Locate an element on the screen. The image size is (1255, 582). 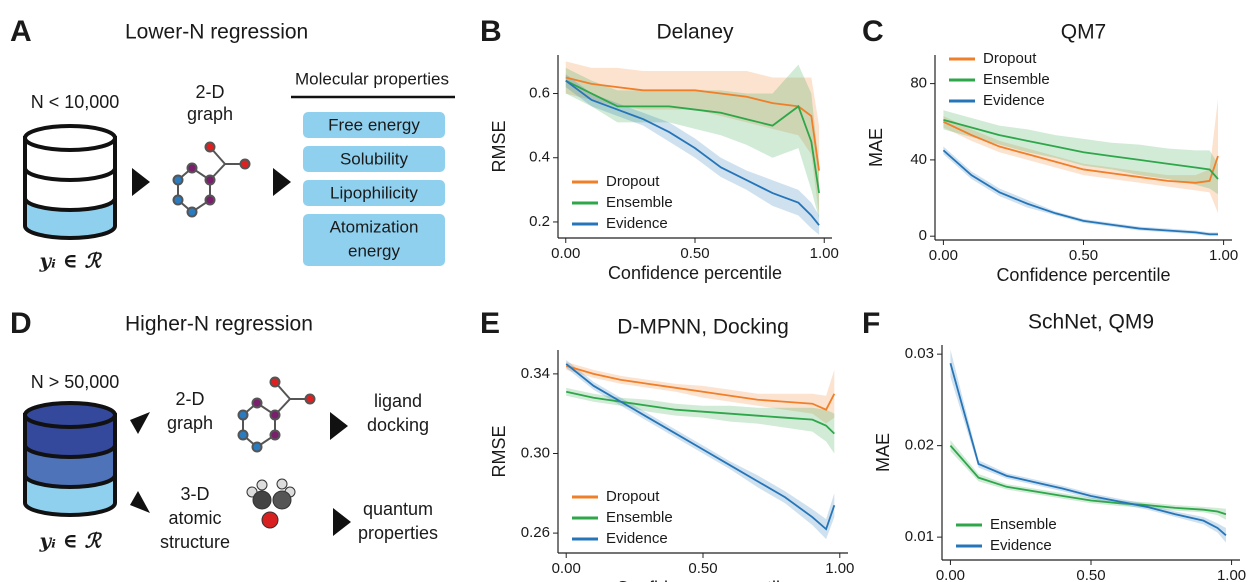
structure-label: structure is located at coordinates (195, 542).